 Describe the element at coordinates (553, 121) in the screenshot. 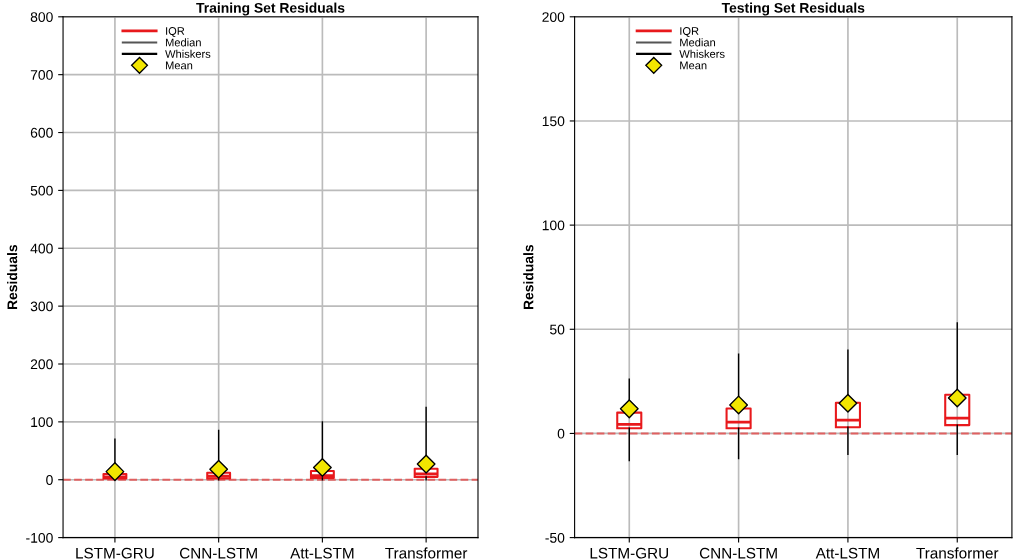

I see `y-tick-label: 150` at that location.